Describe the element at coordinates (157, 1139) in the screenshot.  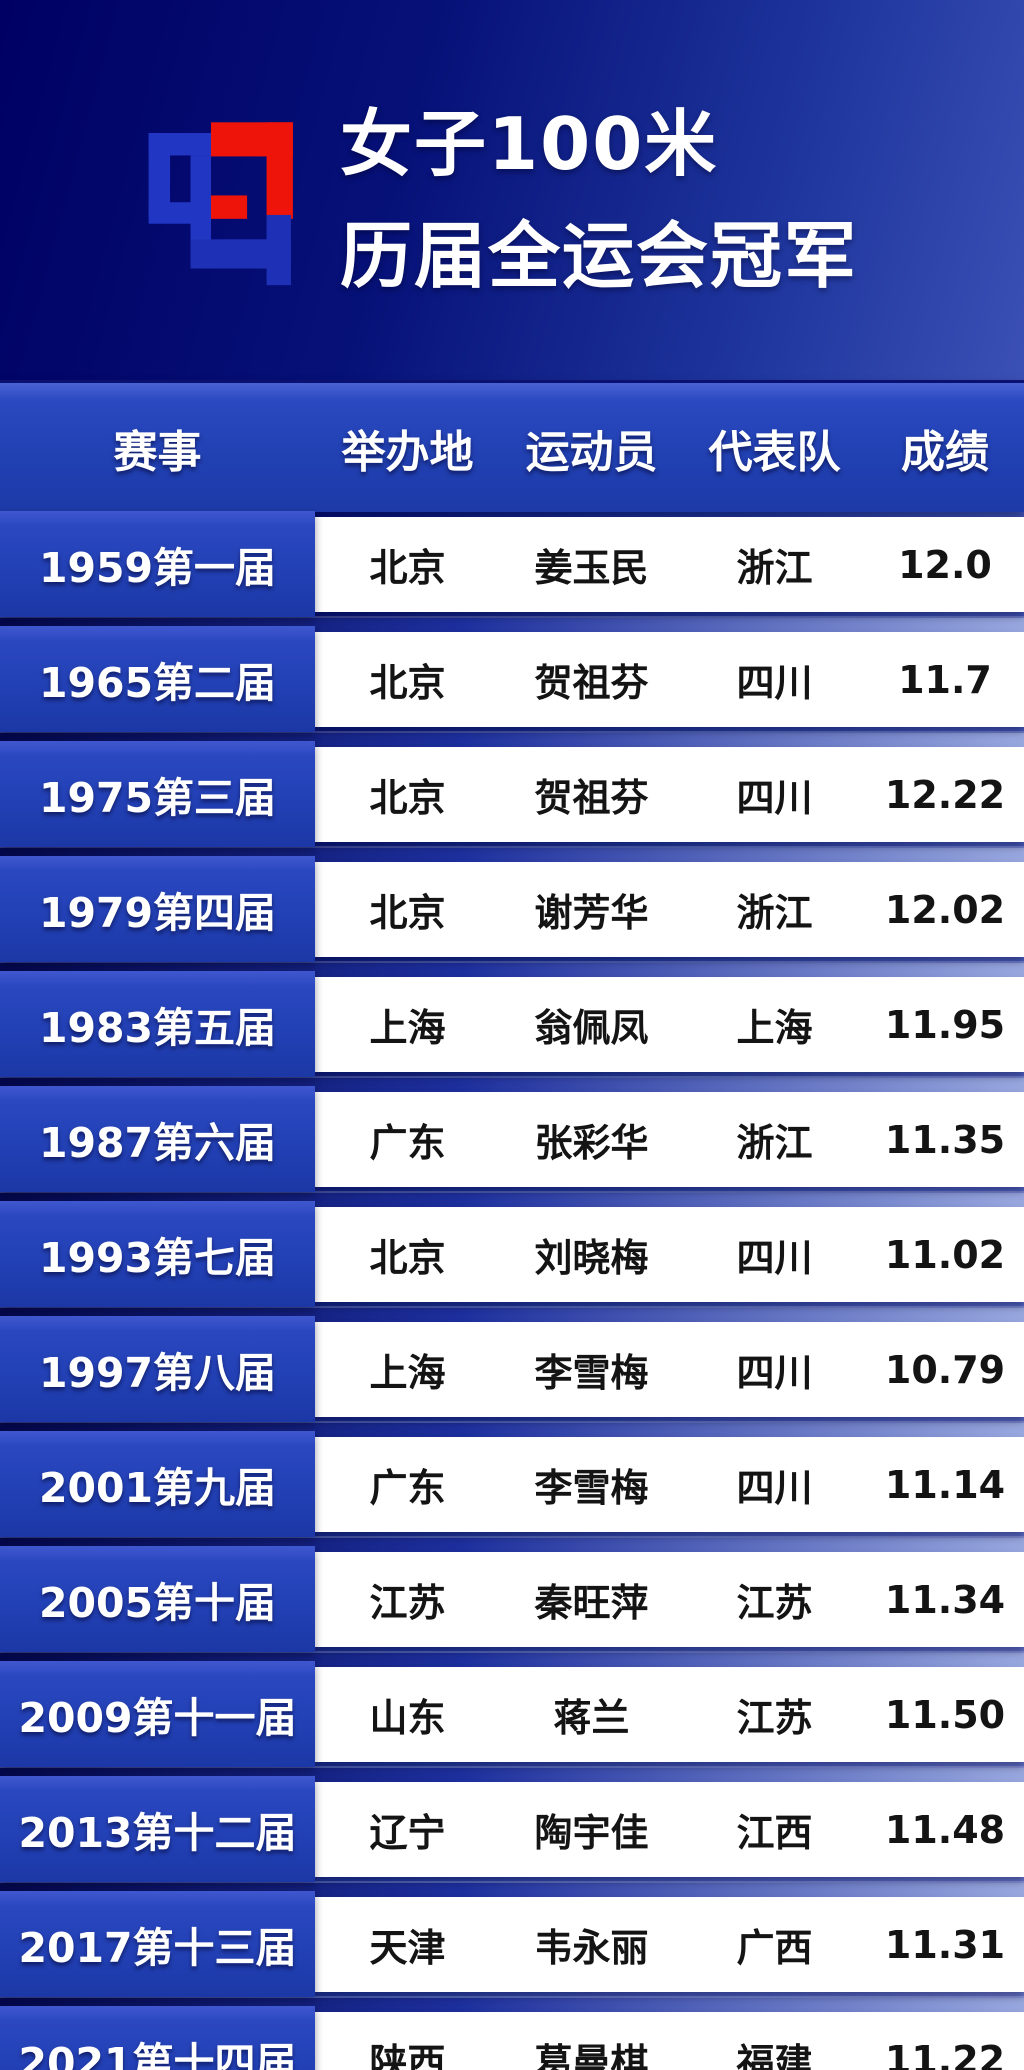
I see `event-cell: 1987第六届` at that location.